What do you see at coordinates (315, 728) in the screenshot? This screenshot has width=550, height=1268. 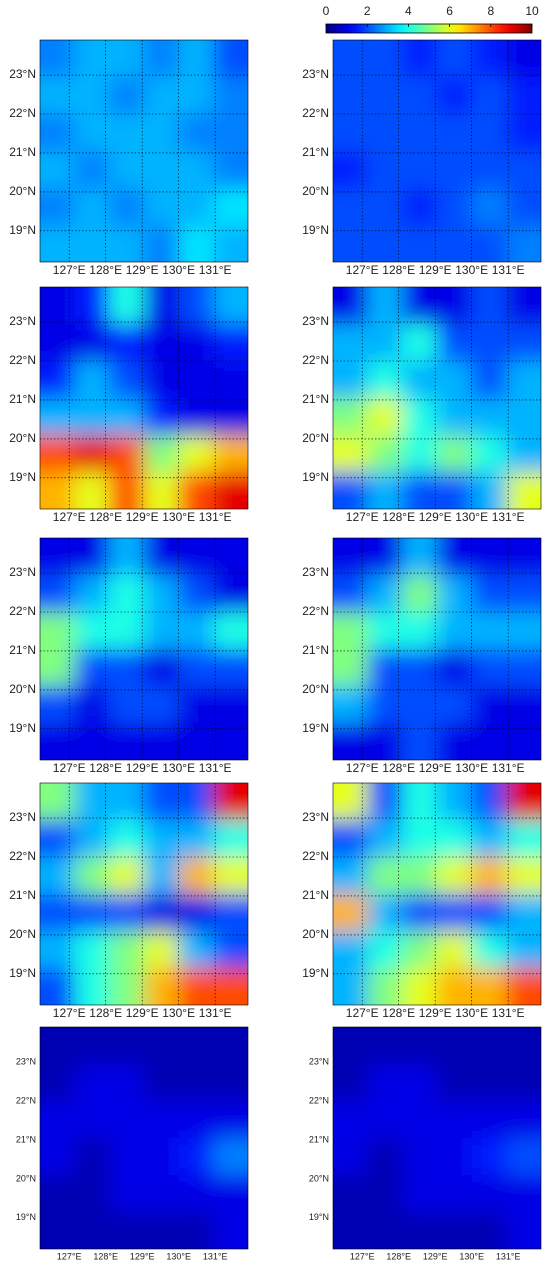 I see `y-tick-label: 19°N` at bounding box center [315, 728].